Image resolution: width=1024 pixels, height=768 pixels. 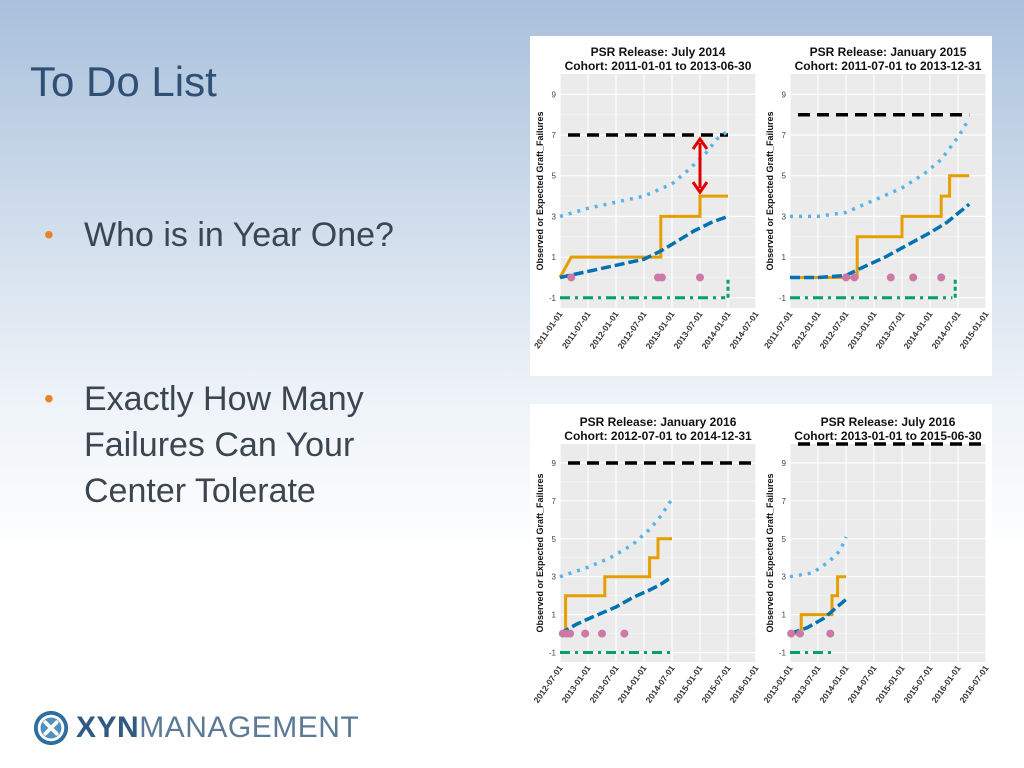 What do you see at coordinates (974, 330) in the screenshot?
I see `x-tick-label: 2015-01-01` at bounding box center [974, 330].